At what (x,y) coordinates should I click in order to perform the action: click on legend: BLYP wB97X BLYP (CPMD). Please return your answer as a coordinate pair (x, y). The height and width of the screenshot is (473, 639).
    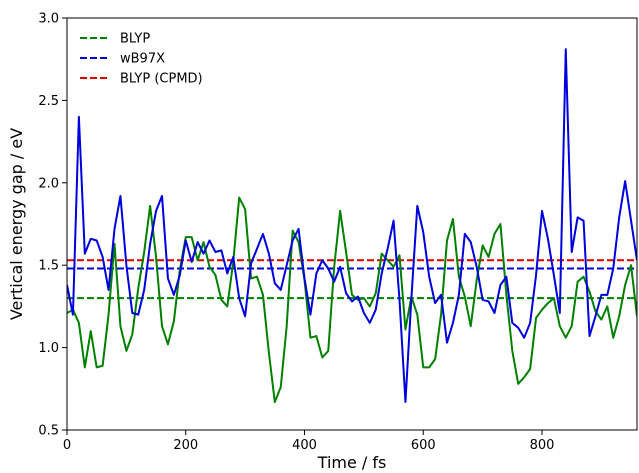
    Looking at the image, I should click on (141, 59).